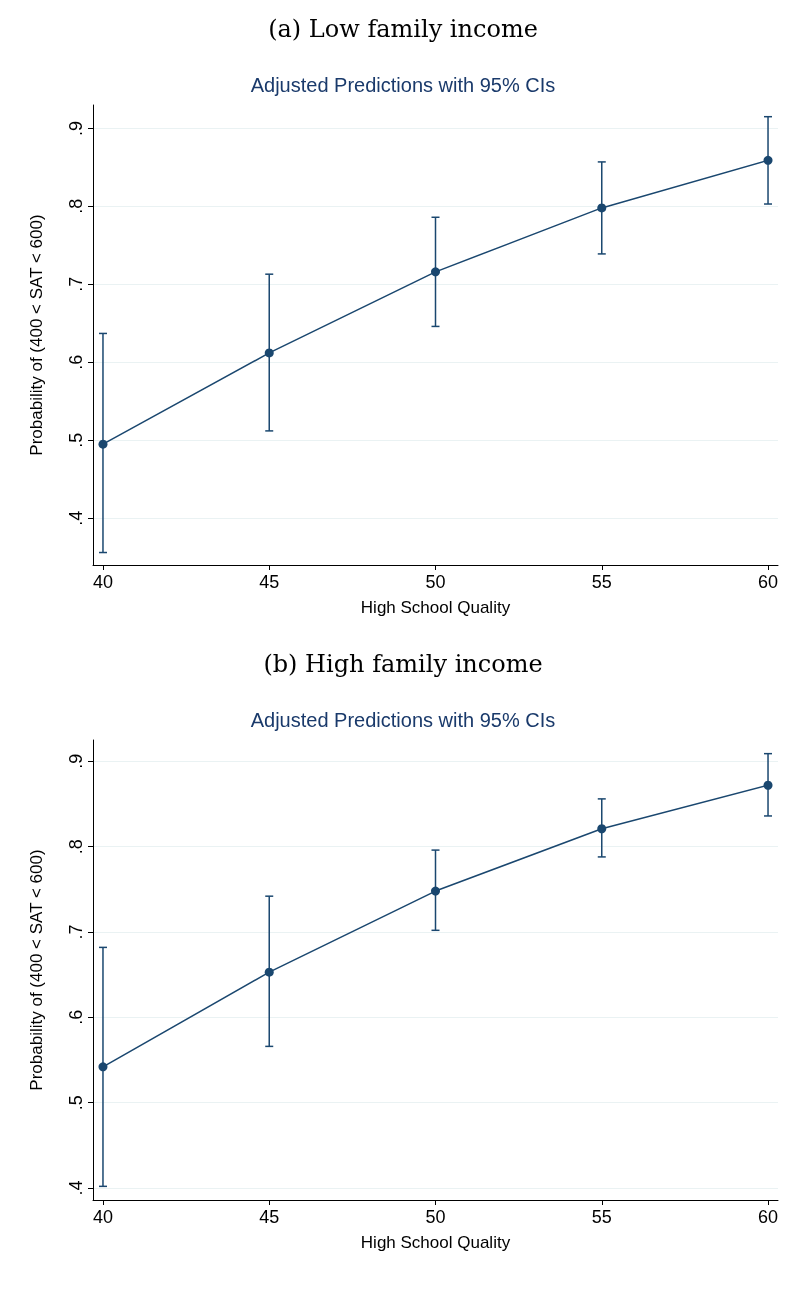  I want to click on chart-title: (b) High family income, so click(403, 664).